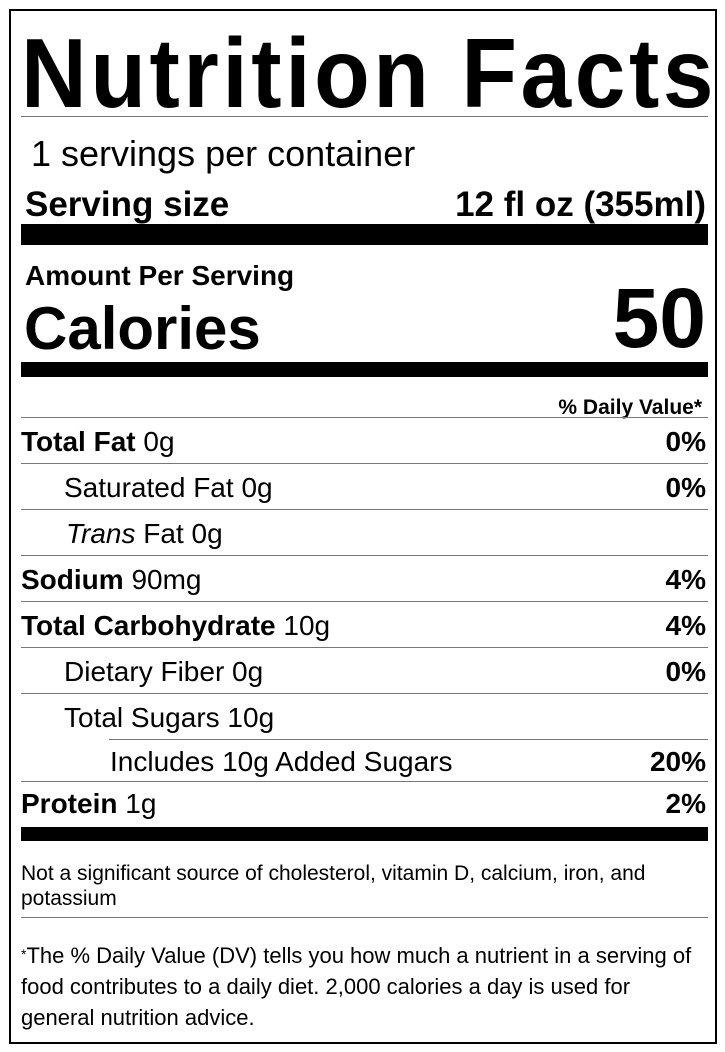  I want to click on nutrient-row-dietary-fiber: Dietary Fiber 0g 0%, so click(364, 671).